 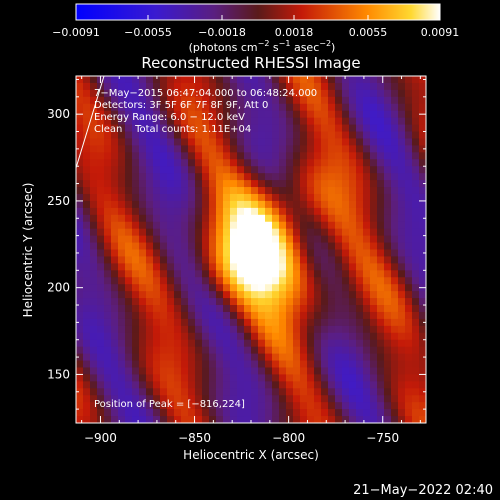 What do you see at coordinates (382, 438) in the screenshot?
I see `x-tick-label: −750` at bounding box center [382, 438].